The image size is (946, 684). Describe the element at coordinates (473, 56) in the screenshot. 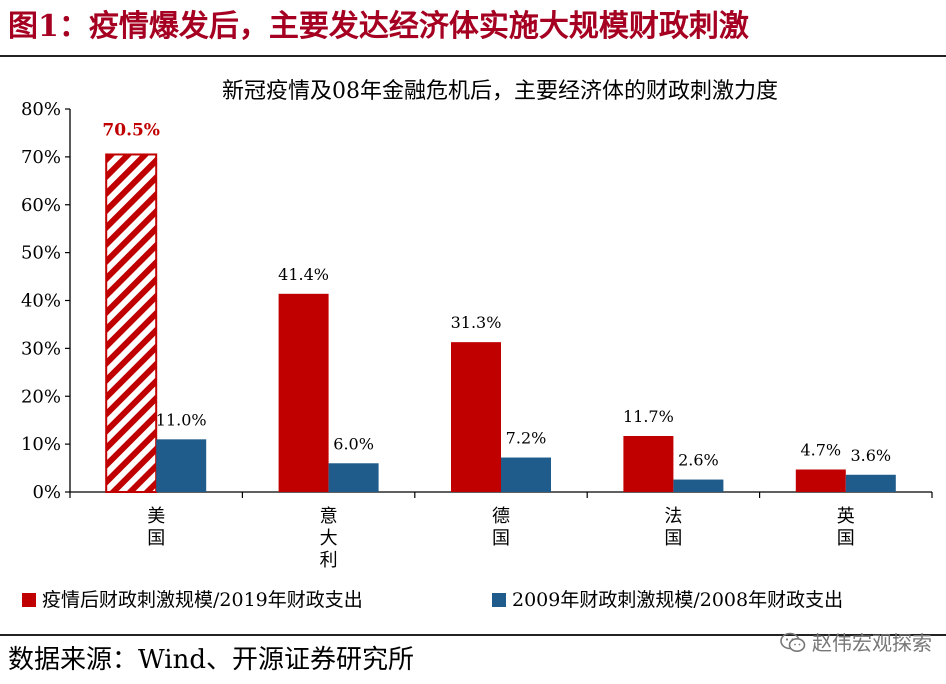

I see `top-rule` at that location.